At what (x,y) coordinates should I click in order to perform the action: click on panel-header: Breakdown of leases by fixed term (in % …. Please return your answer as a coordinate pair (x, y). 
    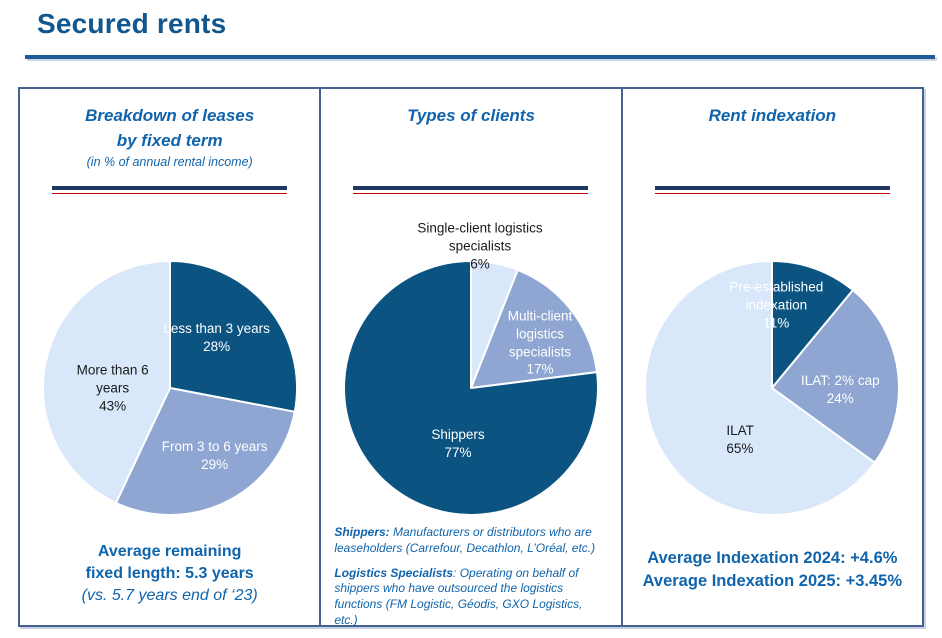
    Looking at the image, I should click on (169, 137).